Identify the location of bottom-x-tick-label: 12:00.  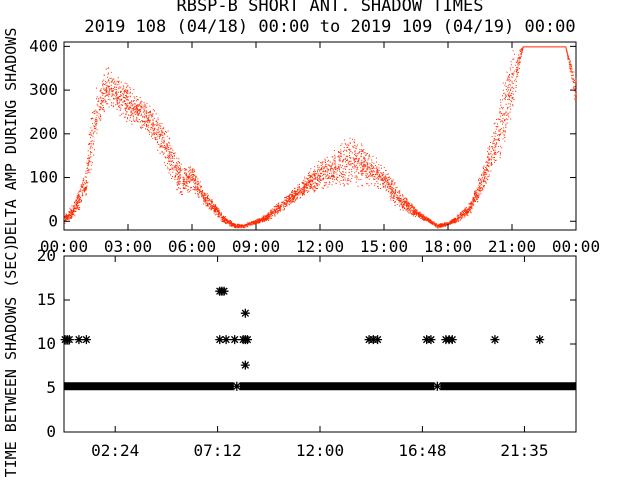
(320, 450).